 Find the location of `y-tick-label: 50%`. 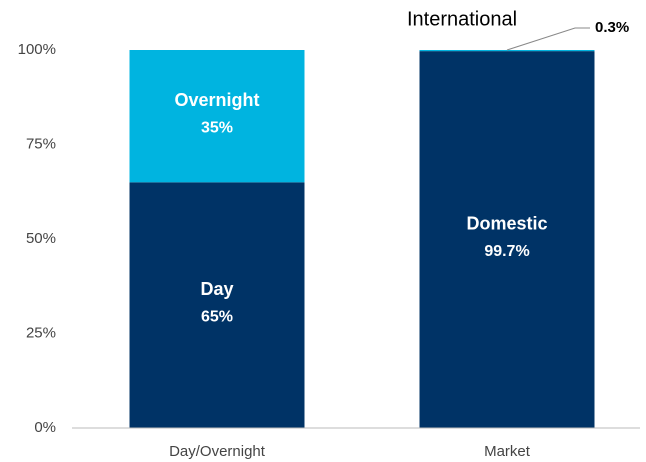

y-tick-label: 50% is located at coordinates (41, 238).